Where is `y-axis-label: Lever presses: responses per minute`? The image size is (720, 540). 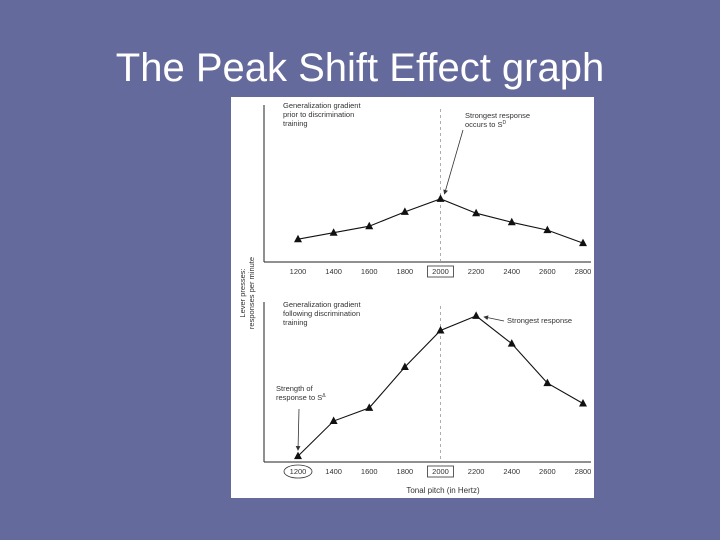 y-axis-label: Lever presses: responses per minute is located at coordinates (247, 293).